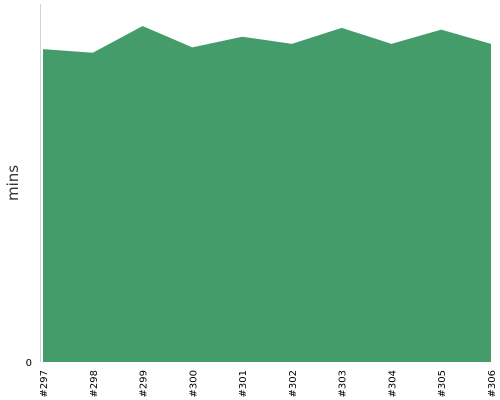 The height and width of the screenshot is (400, 500). What do you see at coordinates (492, 383) in the screenshot?
I see `x-tick-label: #306` at bounding box center [492, 383].